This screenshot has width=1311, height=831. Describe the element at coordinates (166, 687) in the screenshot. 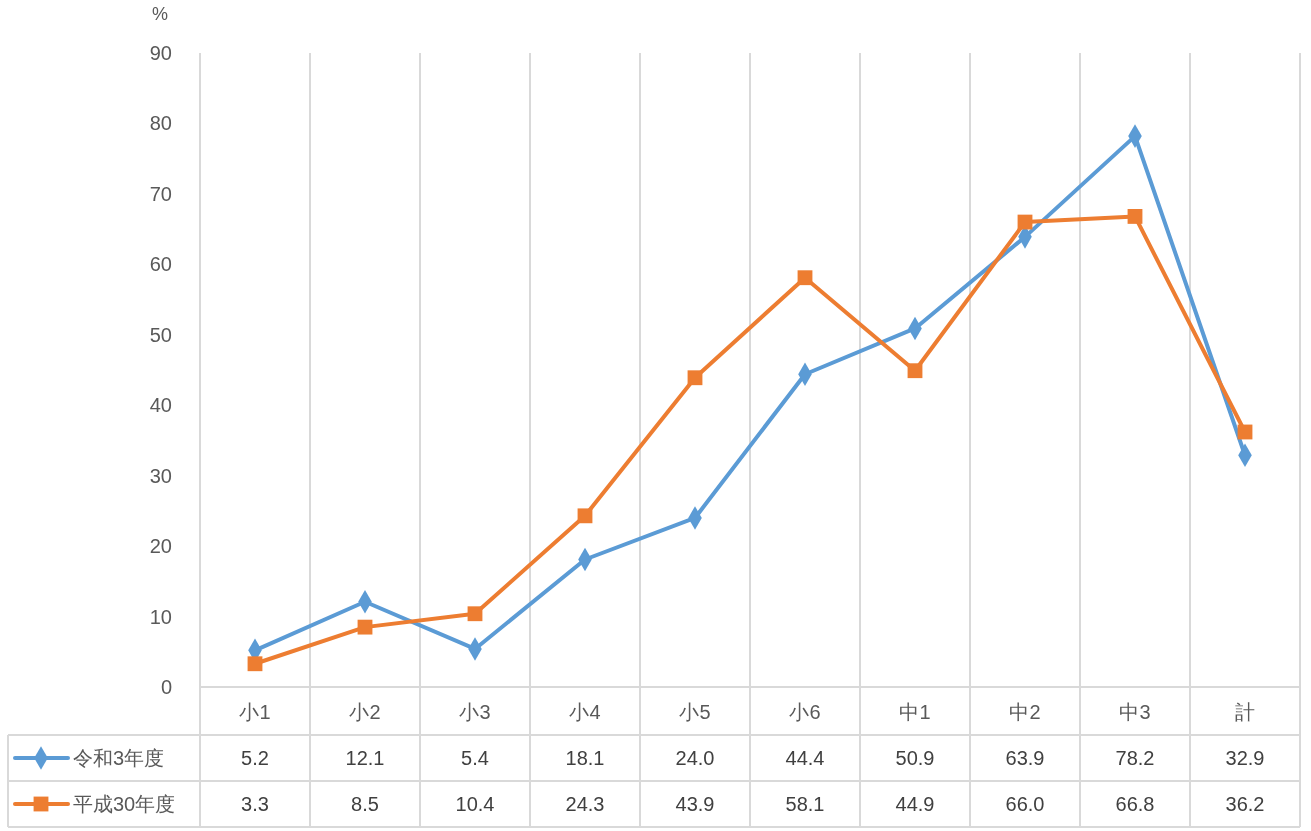

I see `y-tick-label: 0` at that location.